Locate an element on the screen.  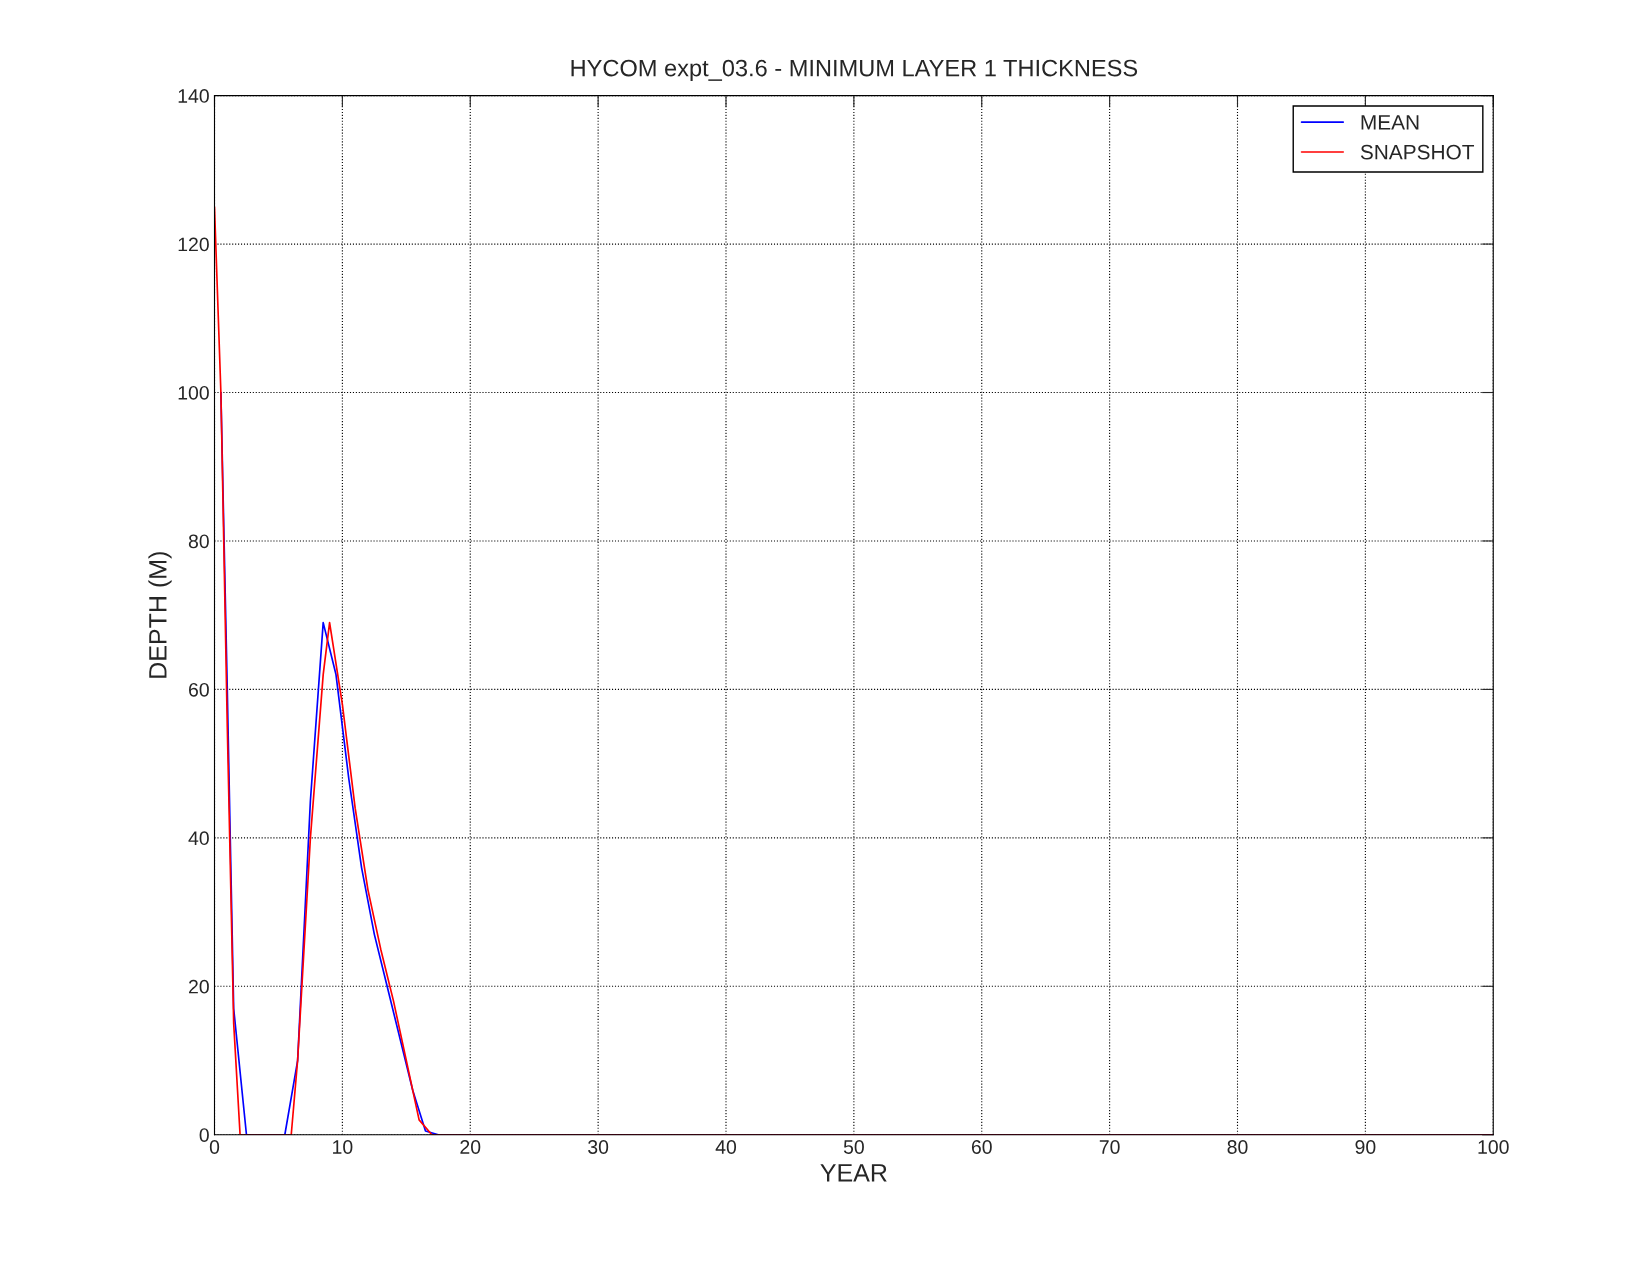
y-tick-label: 80 is located at coordinates (198, 541).